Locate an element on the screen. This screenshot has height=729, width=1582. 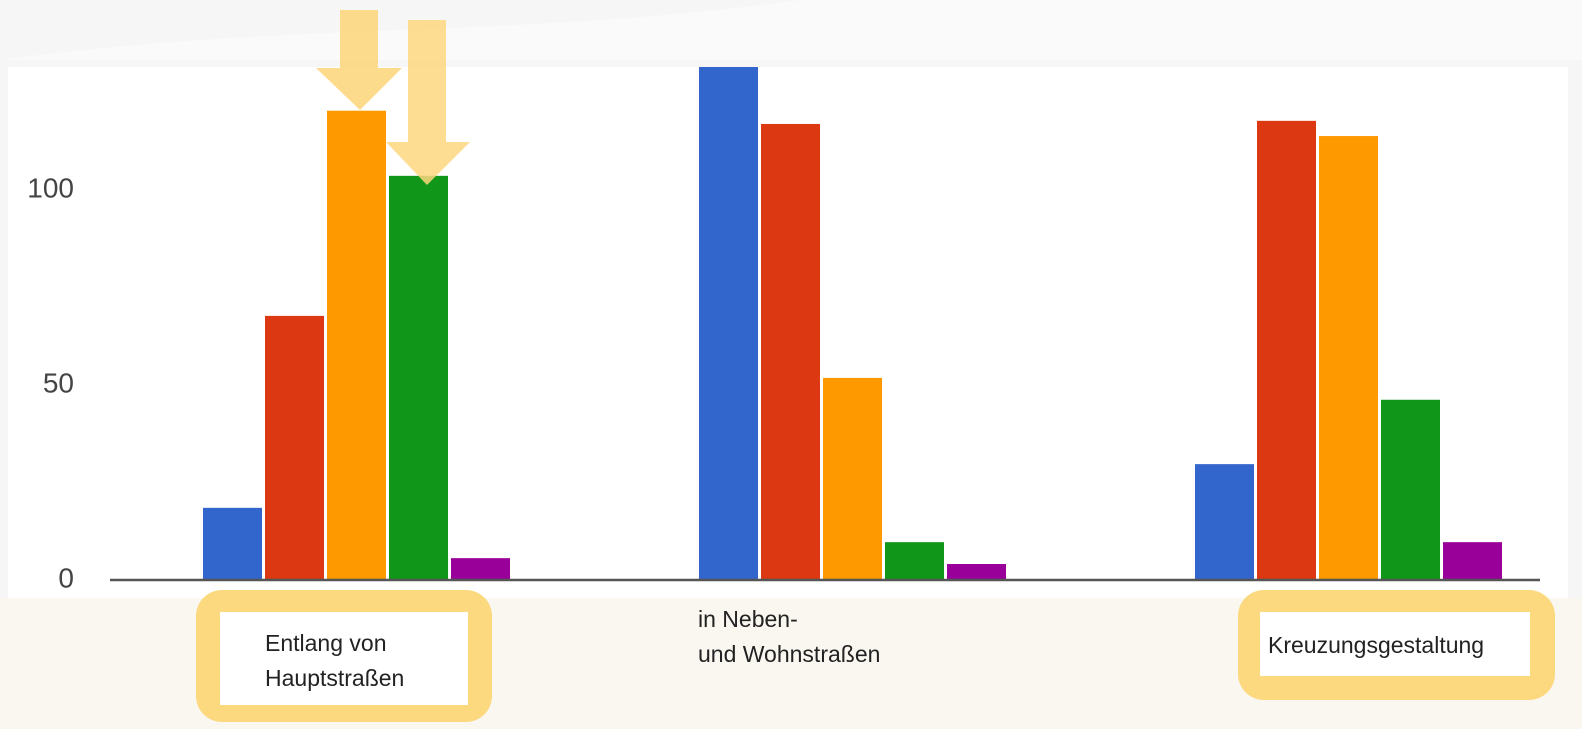
x-tick-label: Entlang von Hauptstraßen is located at coordinates (335, 660).